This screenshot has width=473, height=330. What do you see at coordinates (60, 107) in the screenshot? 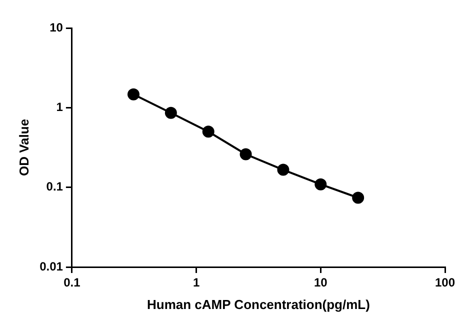
I see `y-tick-label: 1` at bounding box center [60, 107].